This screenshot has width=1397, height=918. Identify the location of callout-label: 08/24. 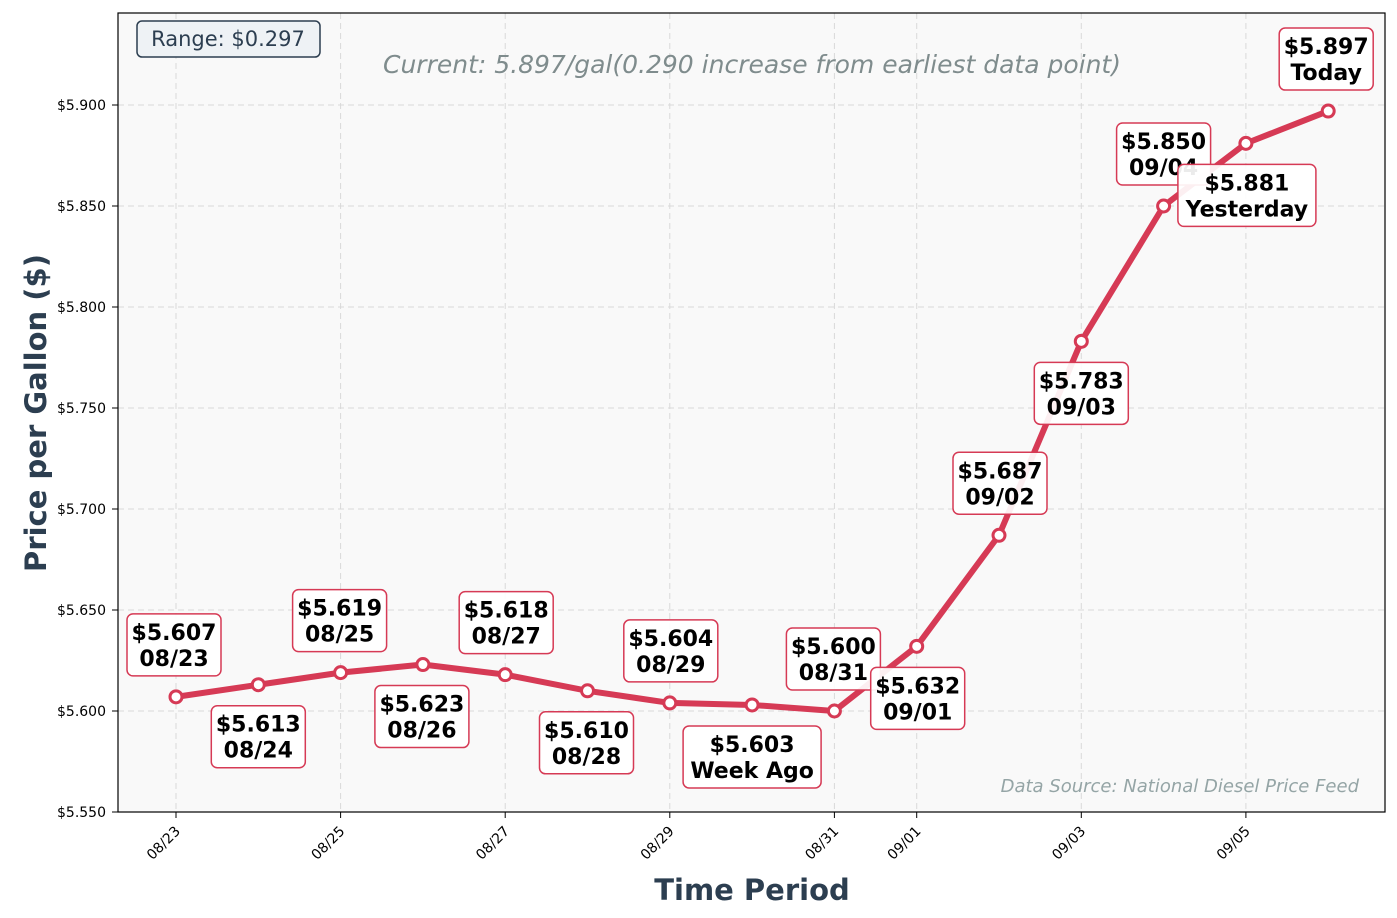
(258, 751).